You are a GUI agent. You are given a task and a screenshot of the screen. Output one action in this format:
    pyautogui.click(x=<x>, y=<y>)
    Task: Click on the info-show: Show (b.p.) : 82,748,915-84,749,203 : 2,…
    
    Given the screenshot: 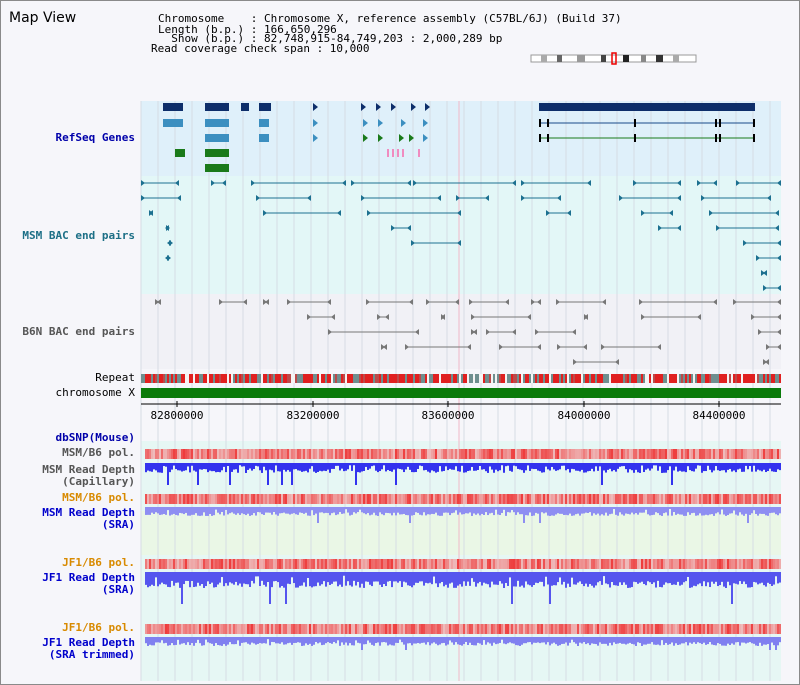 What is the action you would take?
    pyautogui.click(x=330, y=38)
    